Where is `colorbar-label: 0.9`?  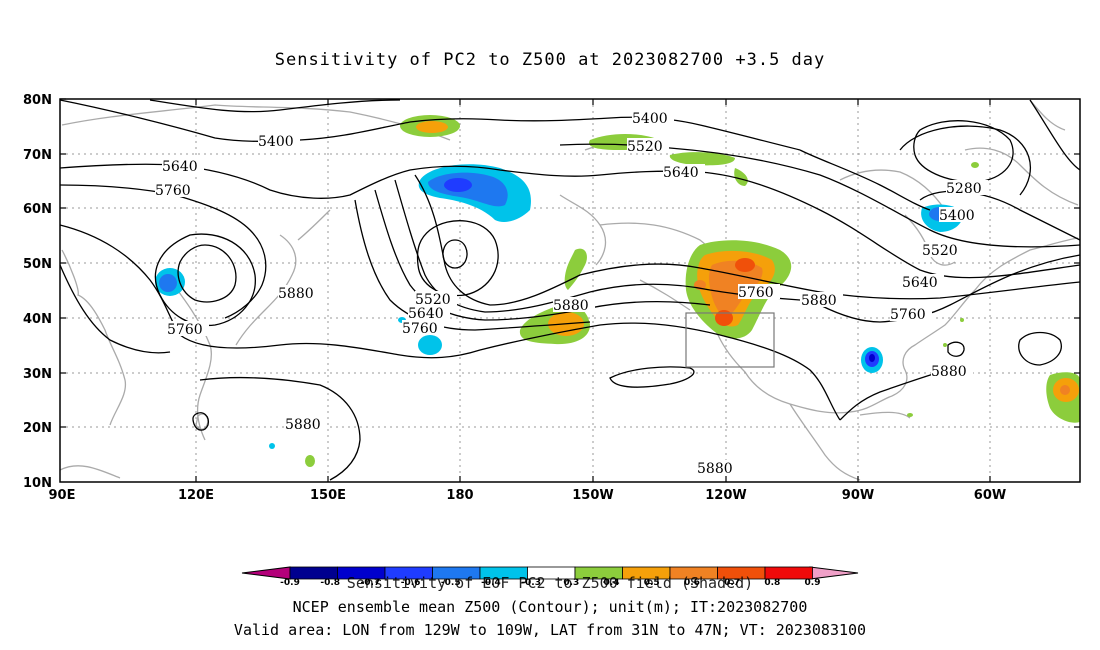 colorbar-label: 0.9 is located at coordinates (813, 583).